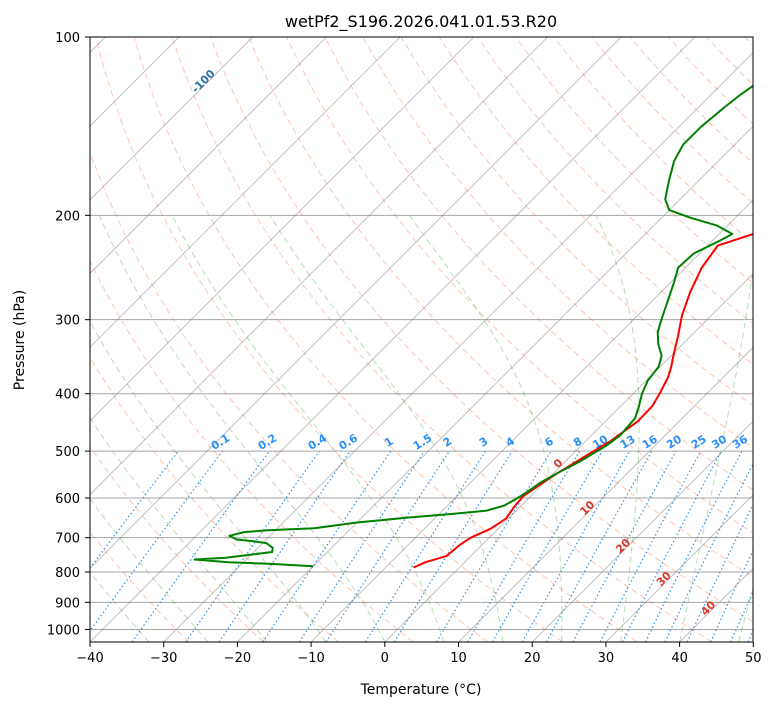 The height and width of the screenshot is (708, 775). I want to click on x-tick-label: −30, so click(163, 658).